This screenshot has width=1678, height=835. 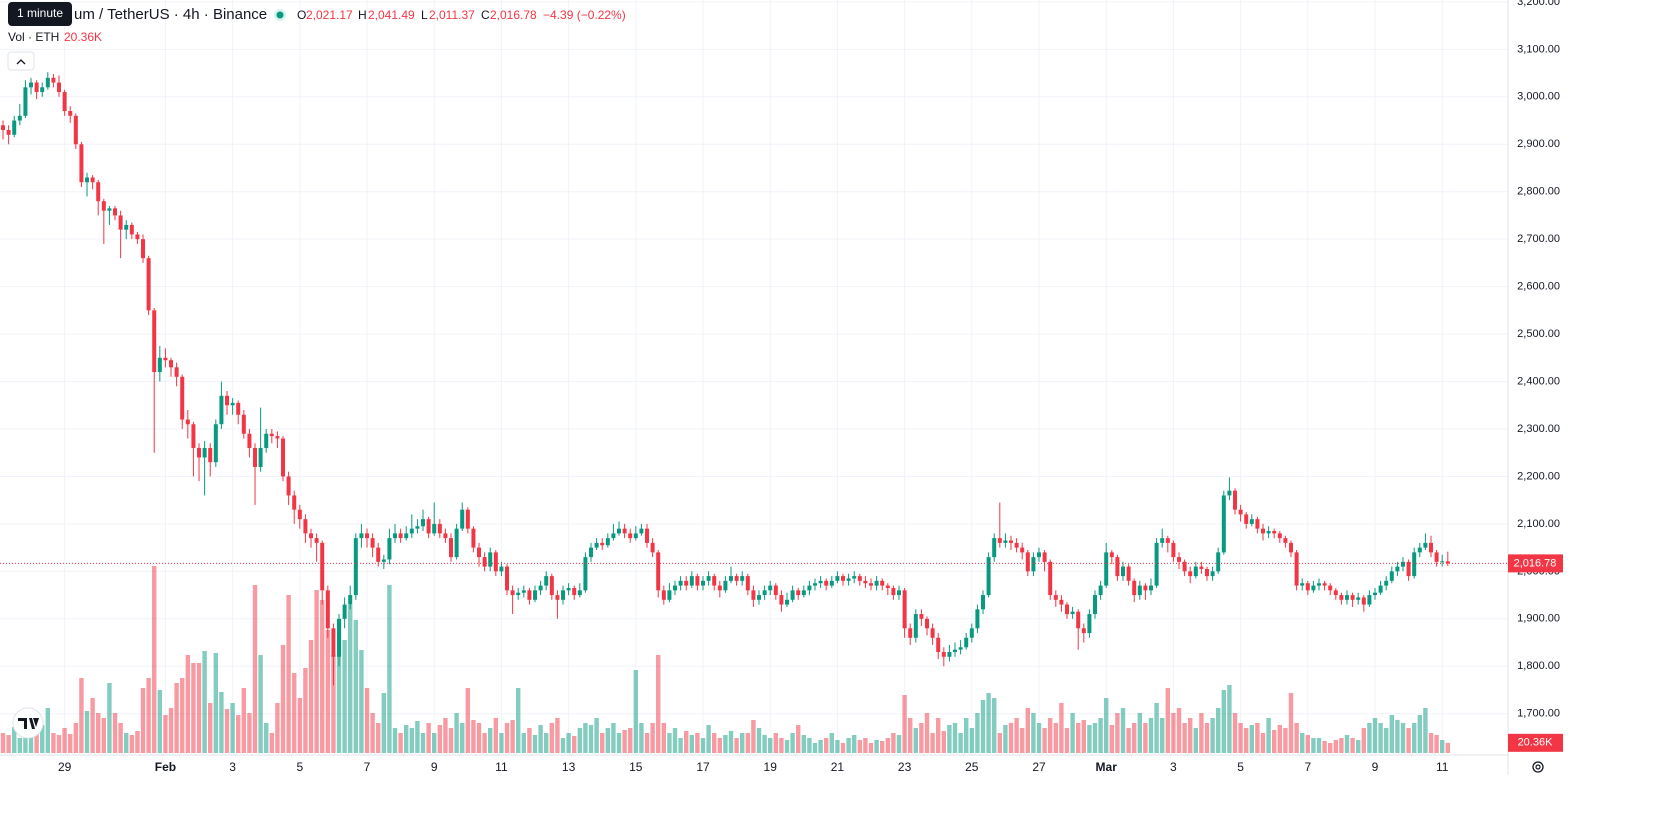 What do you see at coordinates (1535, 742) in the screenshot?
I see `last-volume-box` at bounding box center [1535, 742].